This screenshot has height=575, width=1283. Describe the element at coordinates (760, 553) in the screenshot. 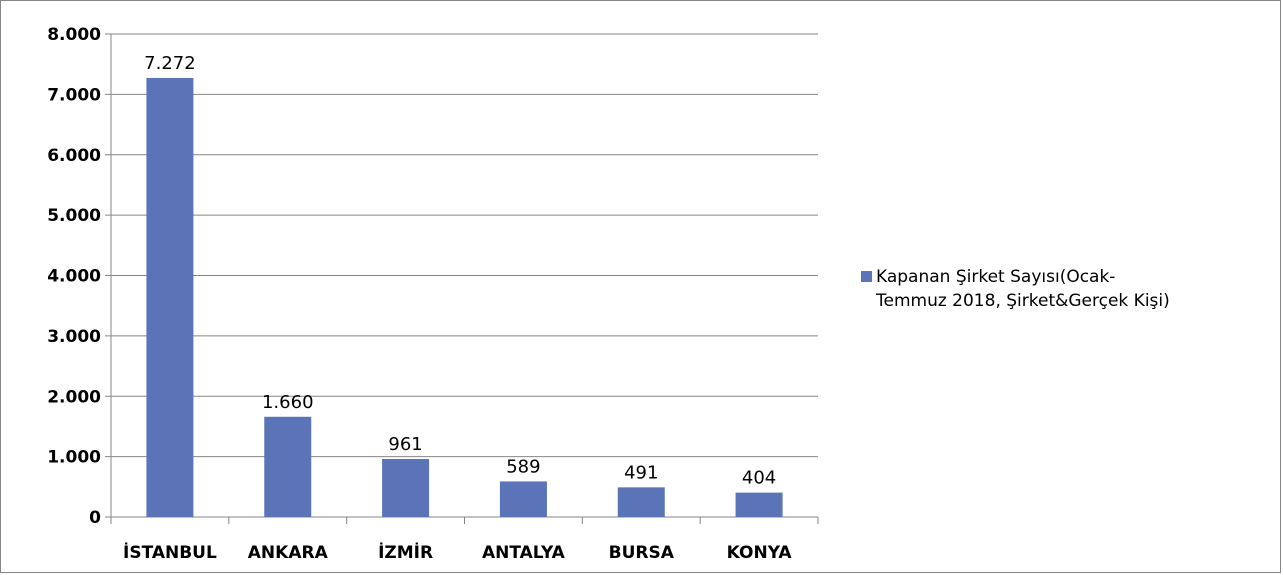

I see `x-tick-label: KONYA` at that location.